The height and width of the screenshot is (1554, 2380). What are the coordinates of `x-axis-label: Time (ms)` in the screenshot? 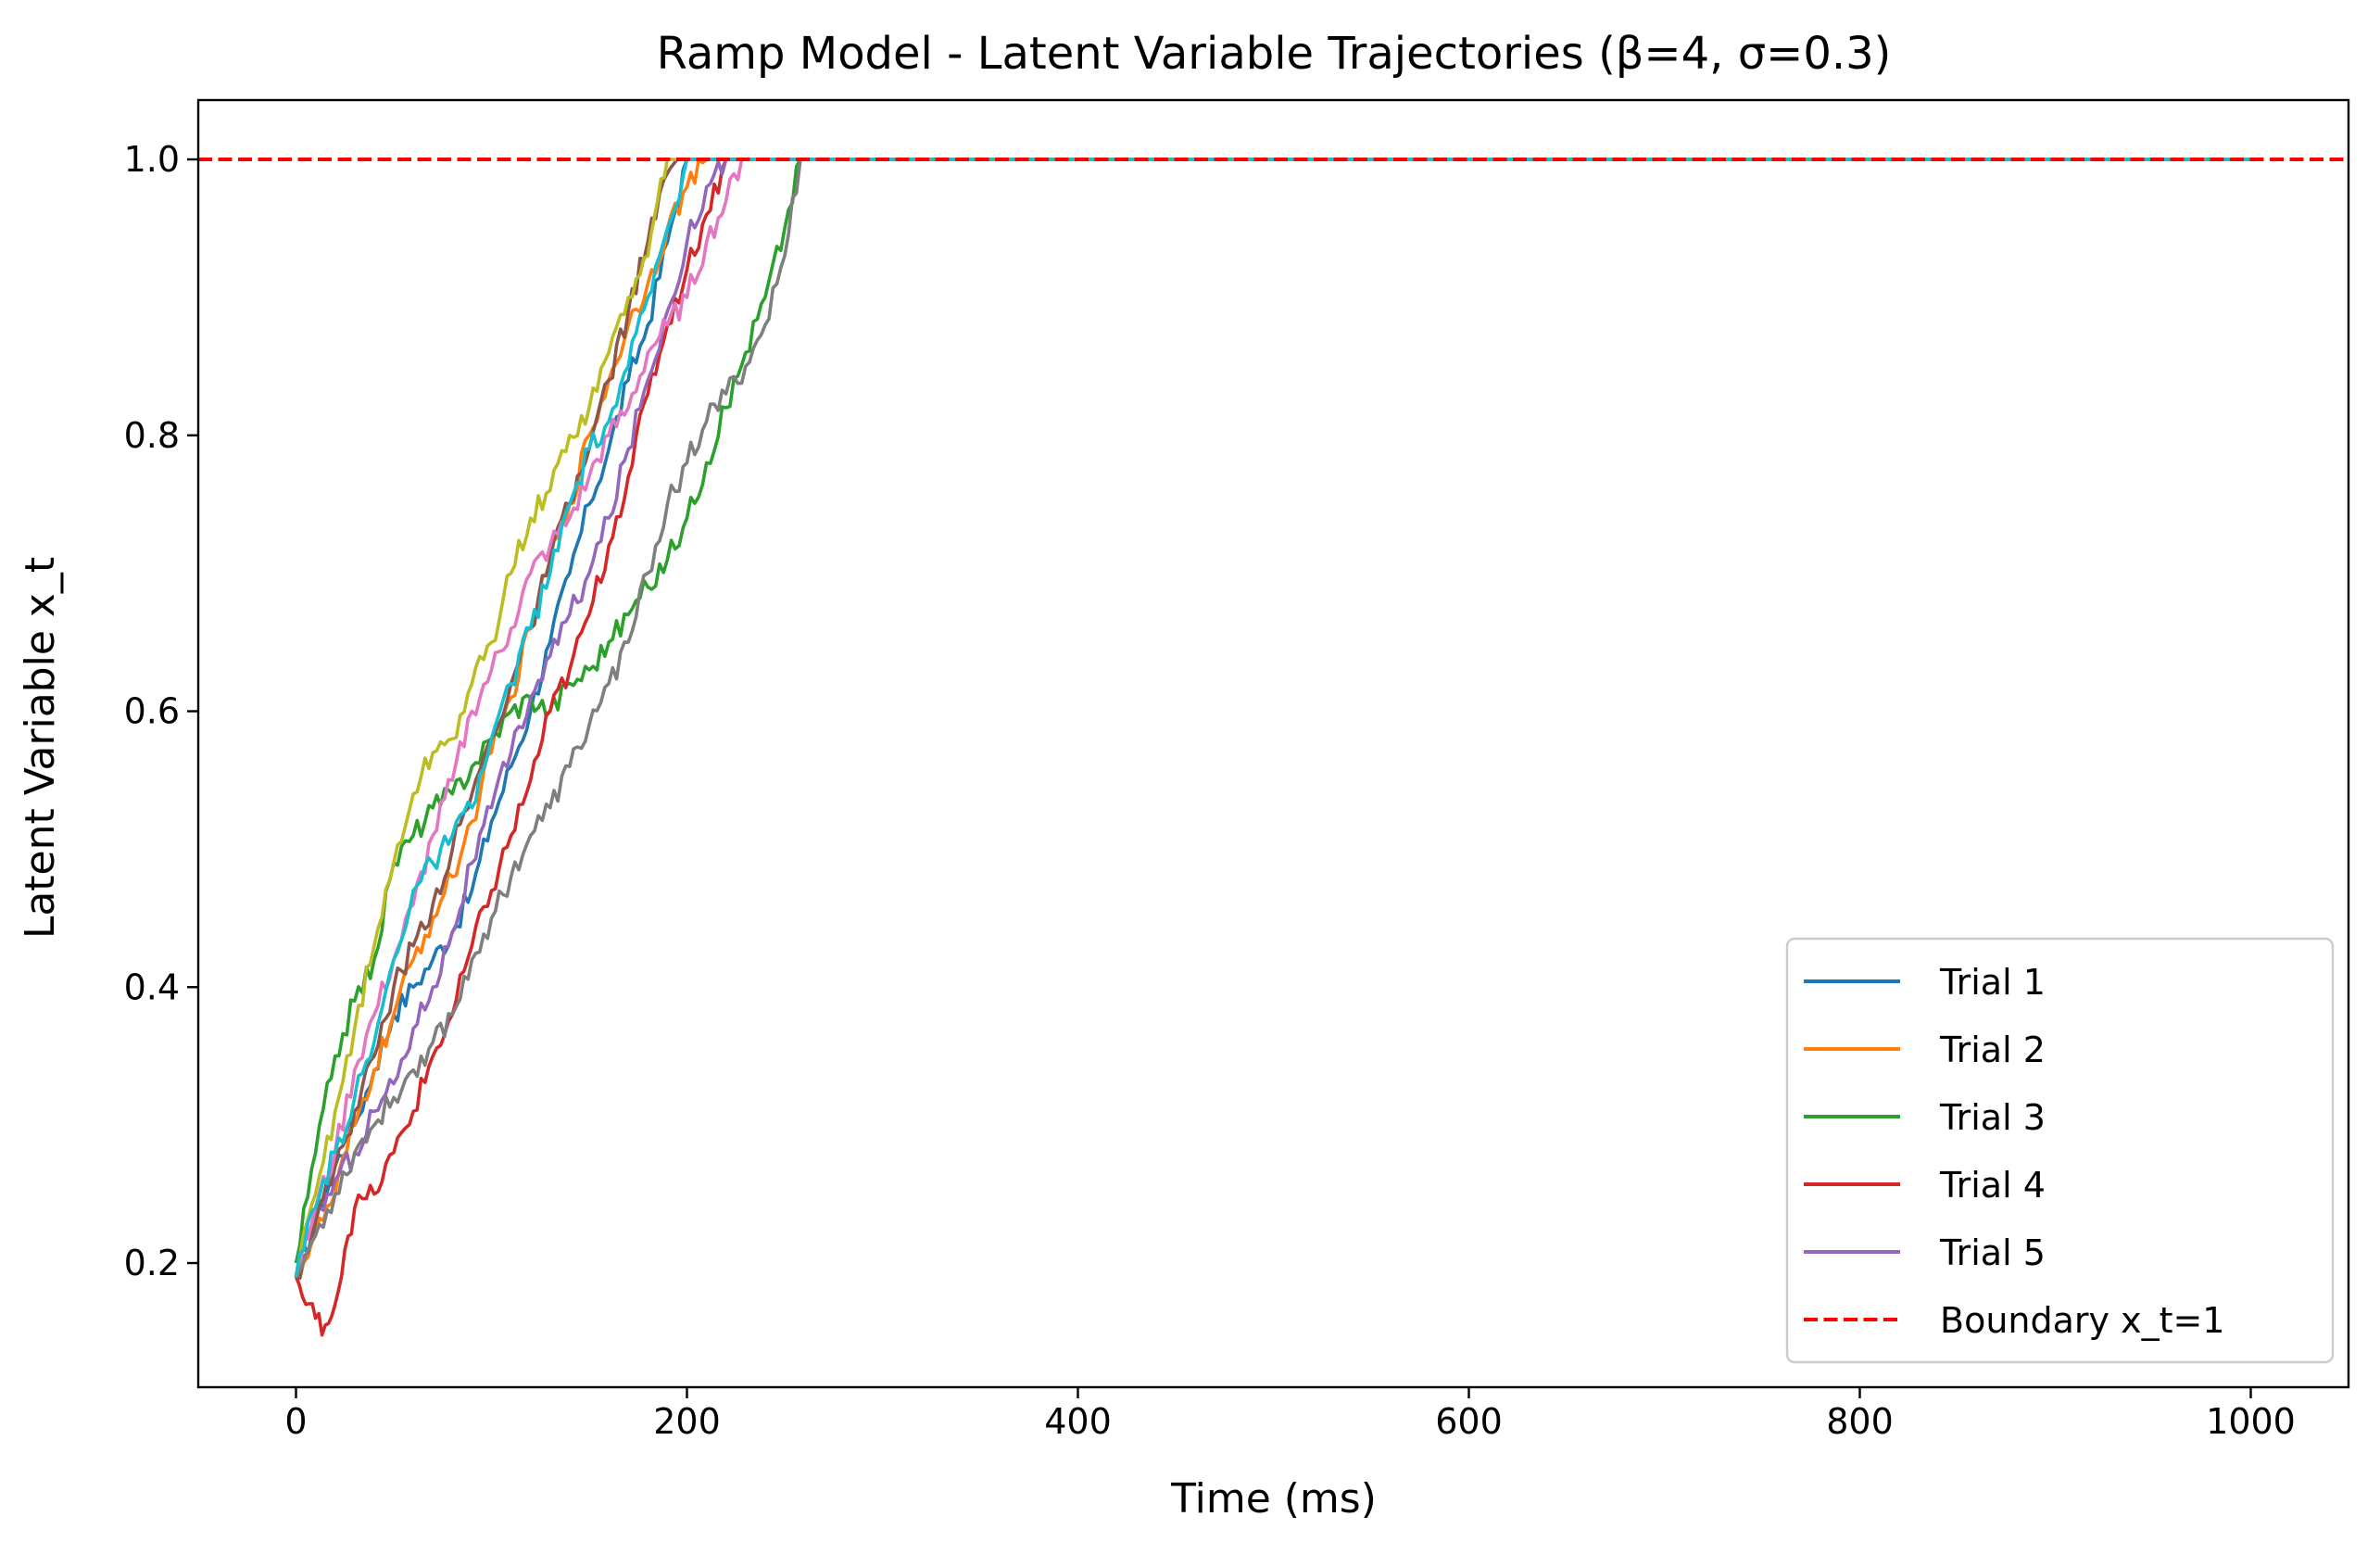 It's located at (1273, 1498).